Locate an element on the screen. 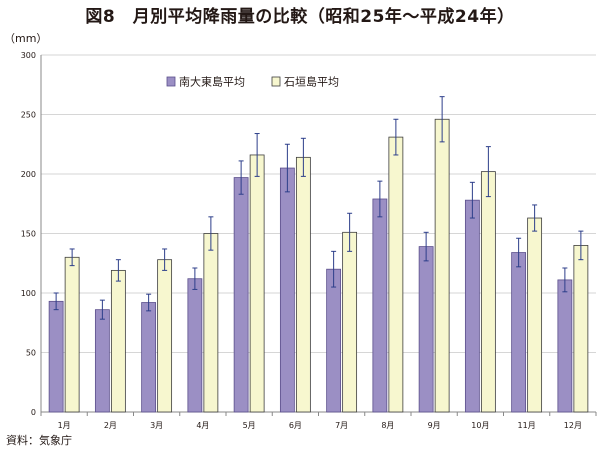 This screenshot has height=452, width=600. y-tick-label: 0 is located at coordinates (33, 412).